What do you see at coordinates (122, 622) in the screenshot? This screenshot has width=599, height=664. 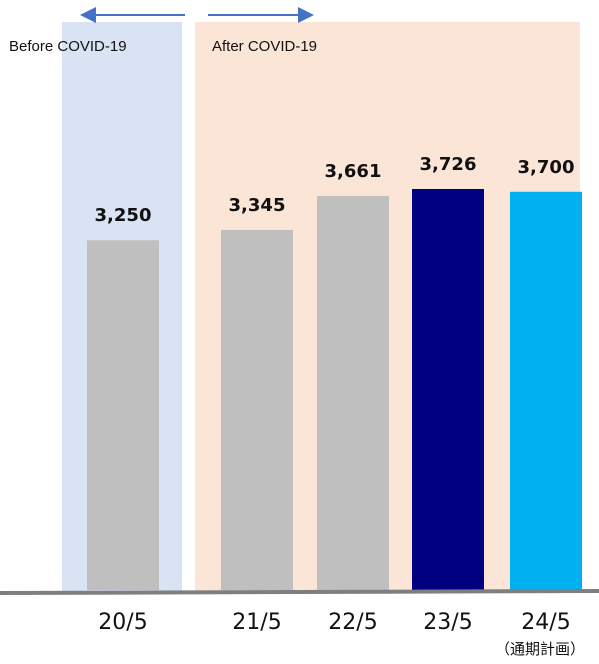 I see `x-tick-label: 20/5` at bounding box center [122, 622].